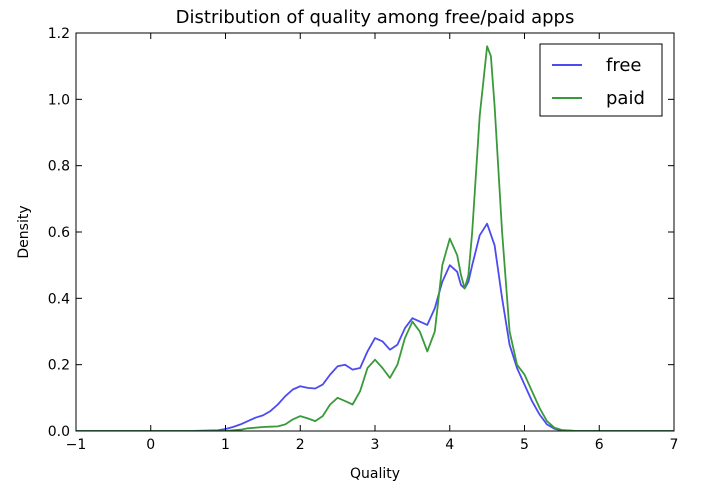 This screenshot has width=714, height=488. What do you see at coordinates (375, 474) in the screenshot?
I see `x-axis-label: Quality` at bounding box center [375, 474].